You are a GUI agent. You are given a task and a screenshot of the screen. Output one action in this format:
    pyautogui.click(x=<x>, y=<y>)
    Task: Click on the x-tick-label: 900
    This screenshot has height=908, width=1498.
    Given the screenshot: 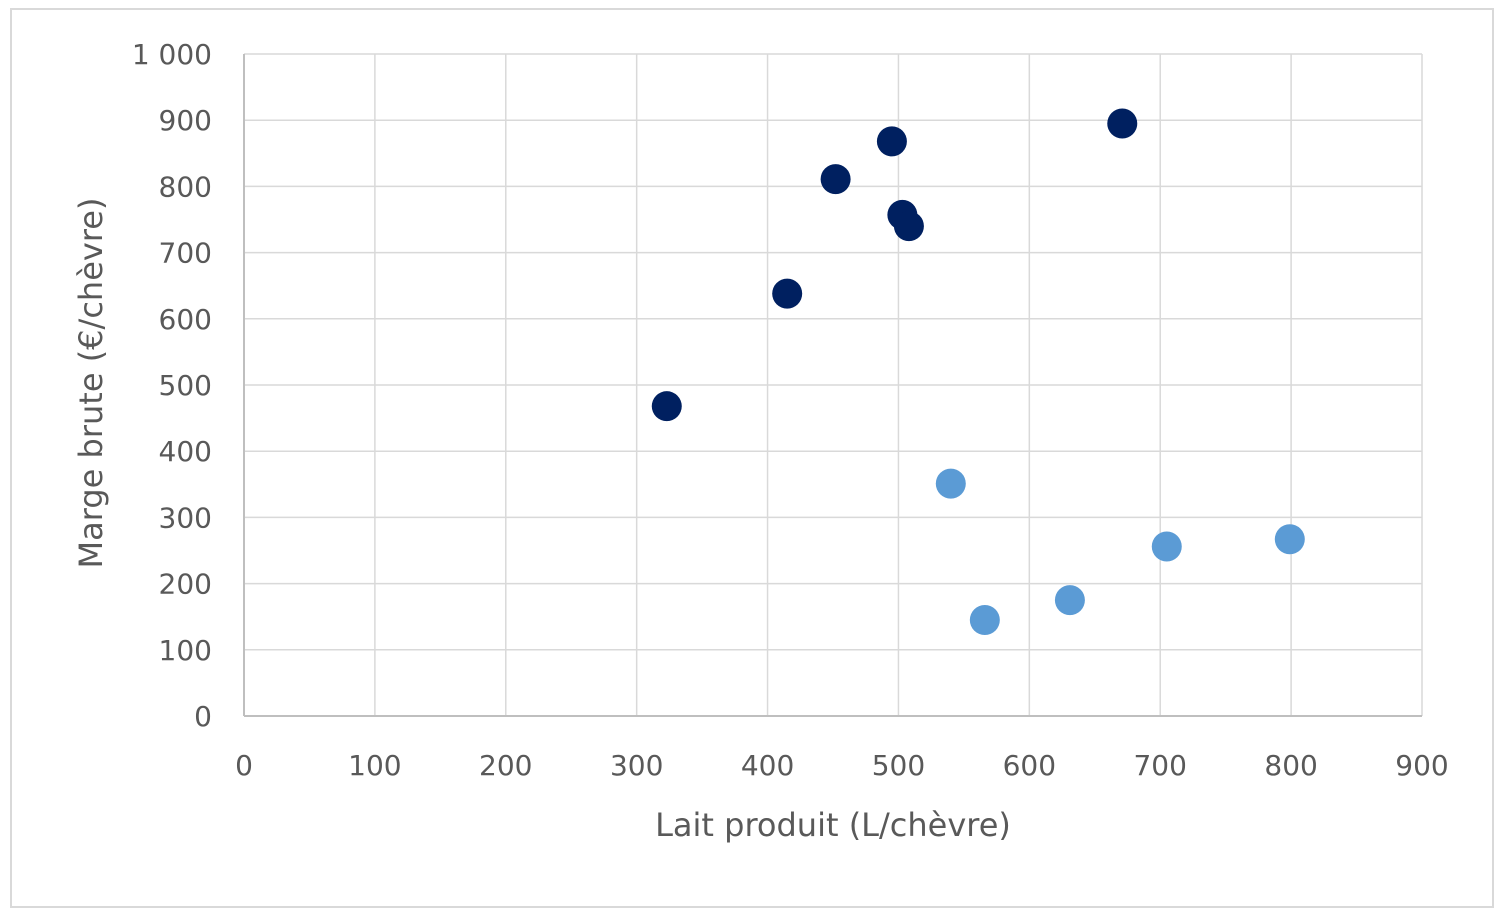 What is the action you would take?
    pyautogui.click(x=1421, y=765)
    